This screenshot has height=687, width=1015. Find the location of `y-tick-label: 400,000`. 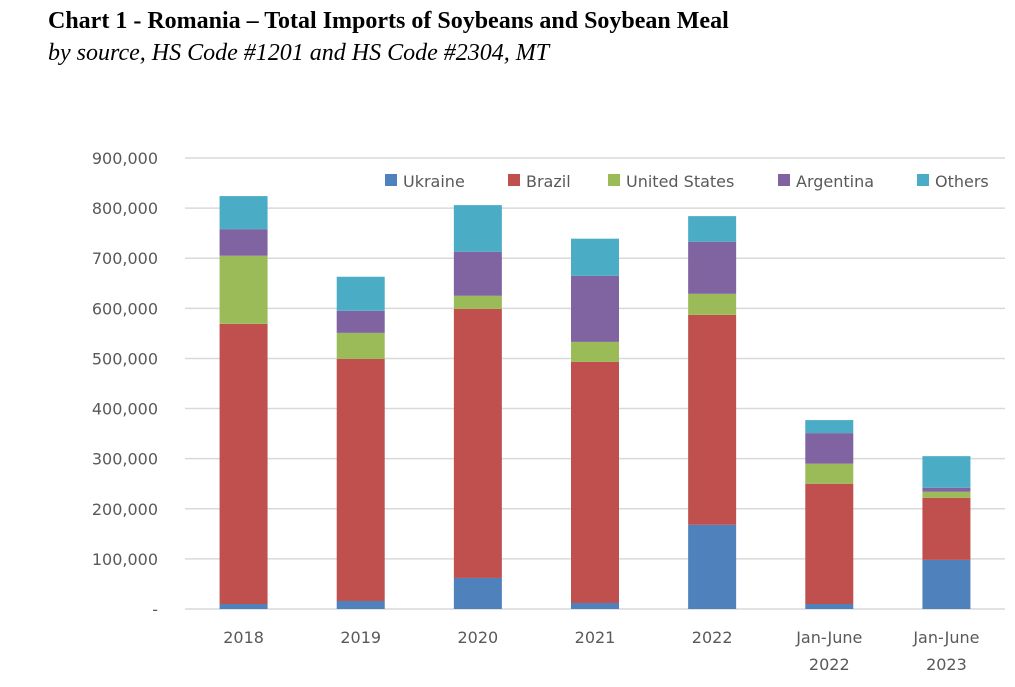

y-tick-label: 400,000 is located at coordinates (125, 409).